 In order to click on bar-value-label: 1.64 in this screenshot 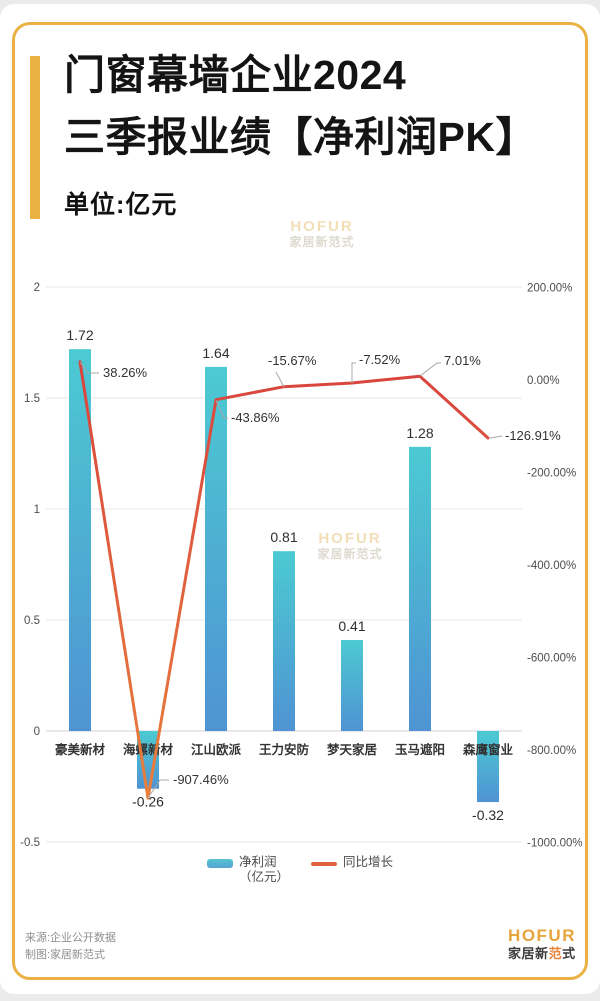, I will do `click(215, 353)`.